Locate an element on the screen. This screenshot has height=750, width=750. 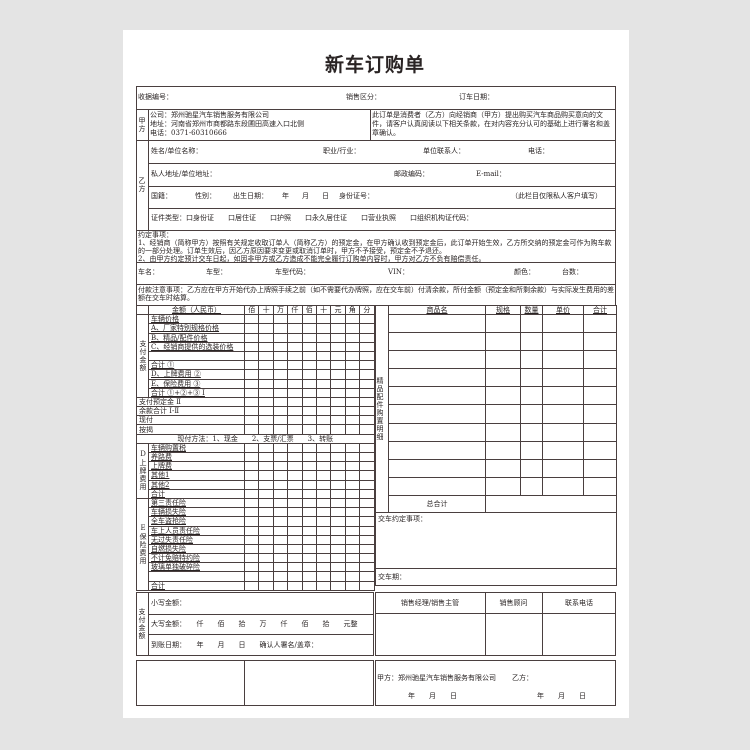
name-field: 姓名/单位名称： is located at coordinates (177, 151).